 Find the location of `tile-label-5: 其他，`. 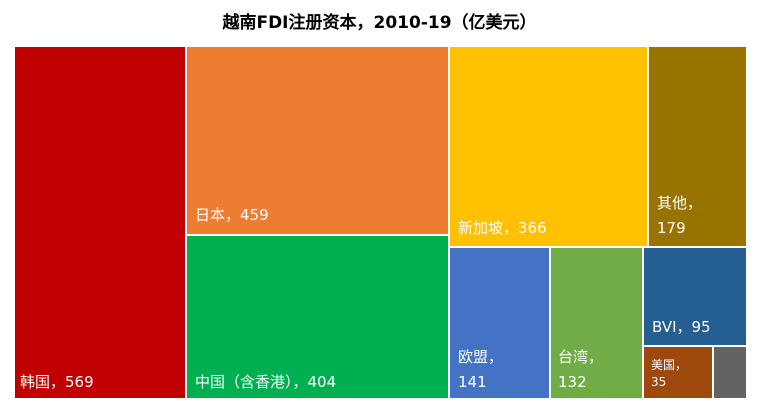

tile-label-5: 其他， is located at coordinates (679, 203).